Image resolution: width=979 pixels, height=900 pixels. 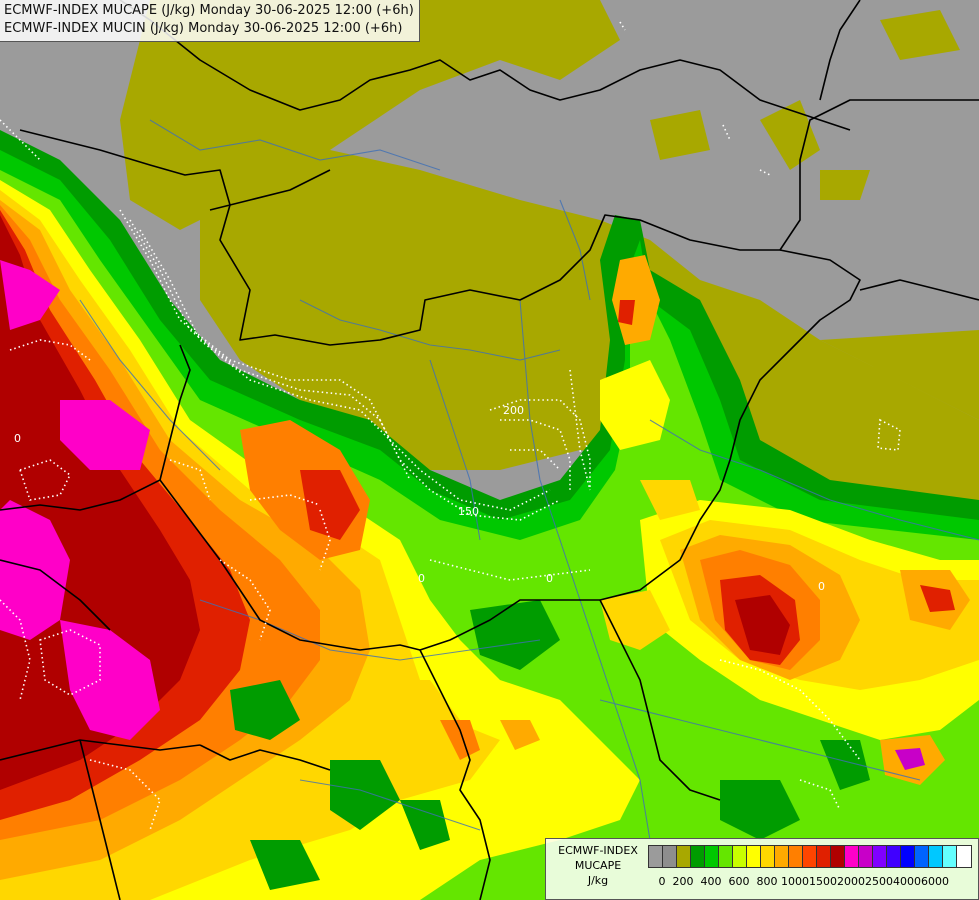 What do you see at coordinates (739, 881) in the screenshot?
I see `legend-tick-label: 600` at bounding box center [739, 881].